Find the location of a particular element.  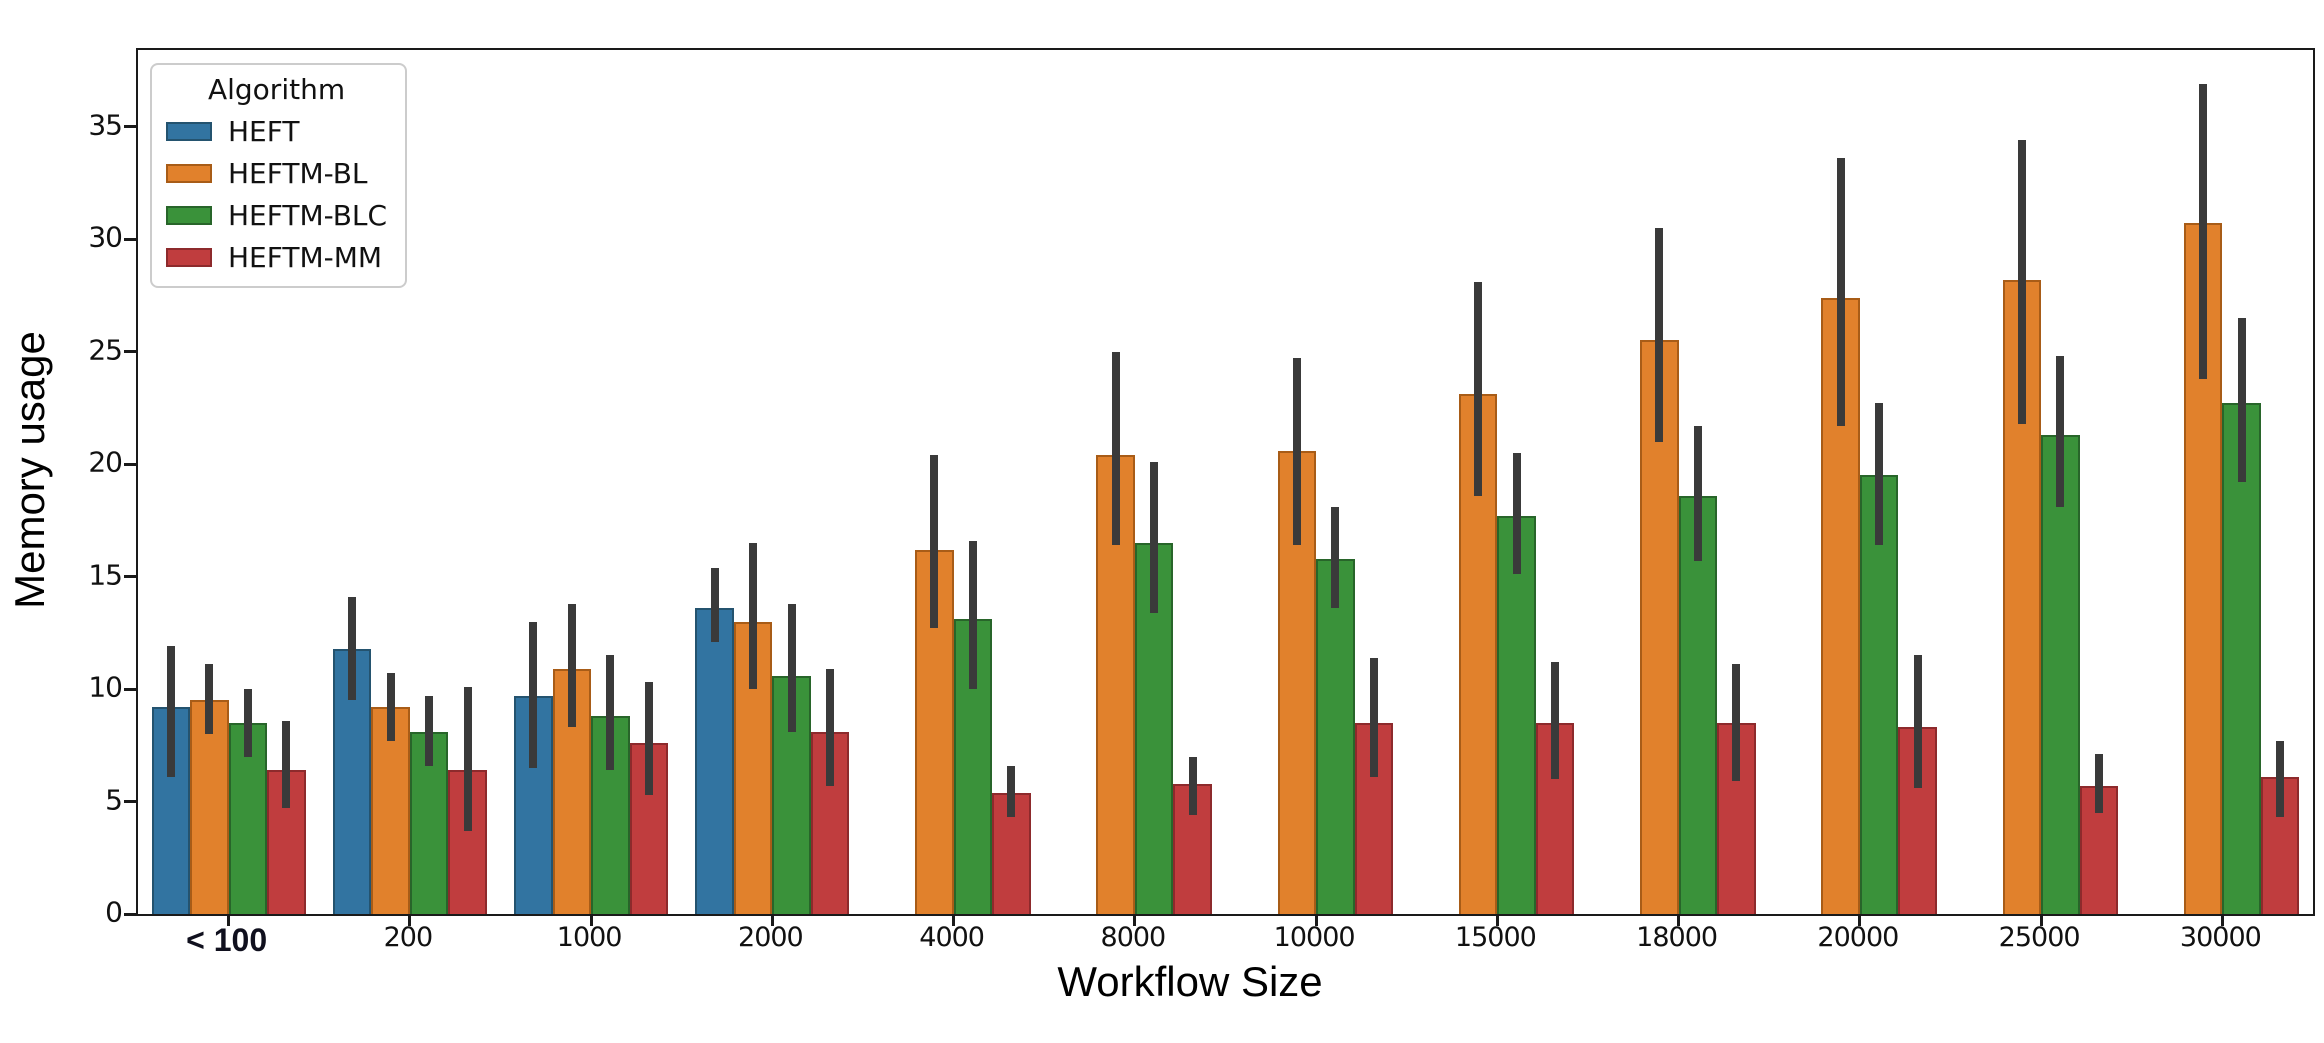

y-axis-label: Memory usage is located at coordinates (29, 470).